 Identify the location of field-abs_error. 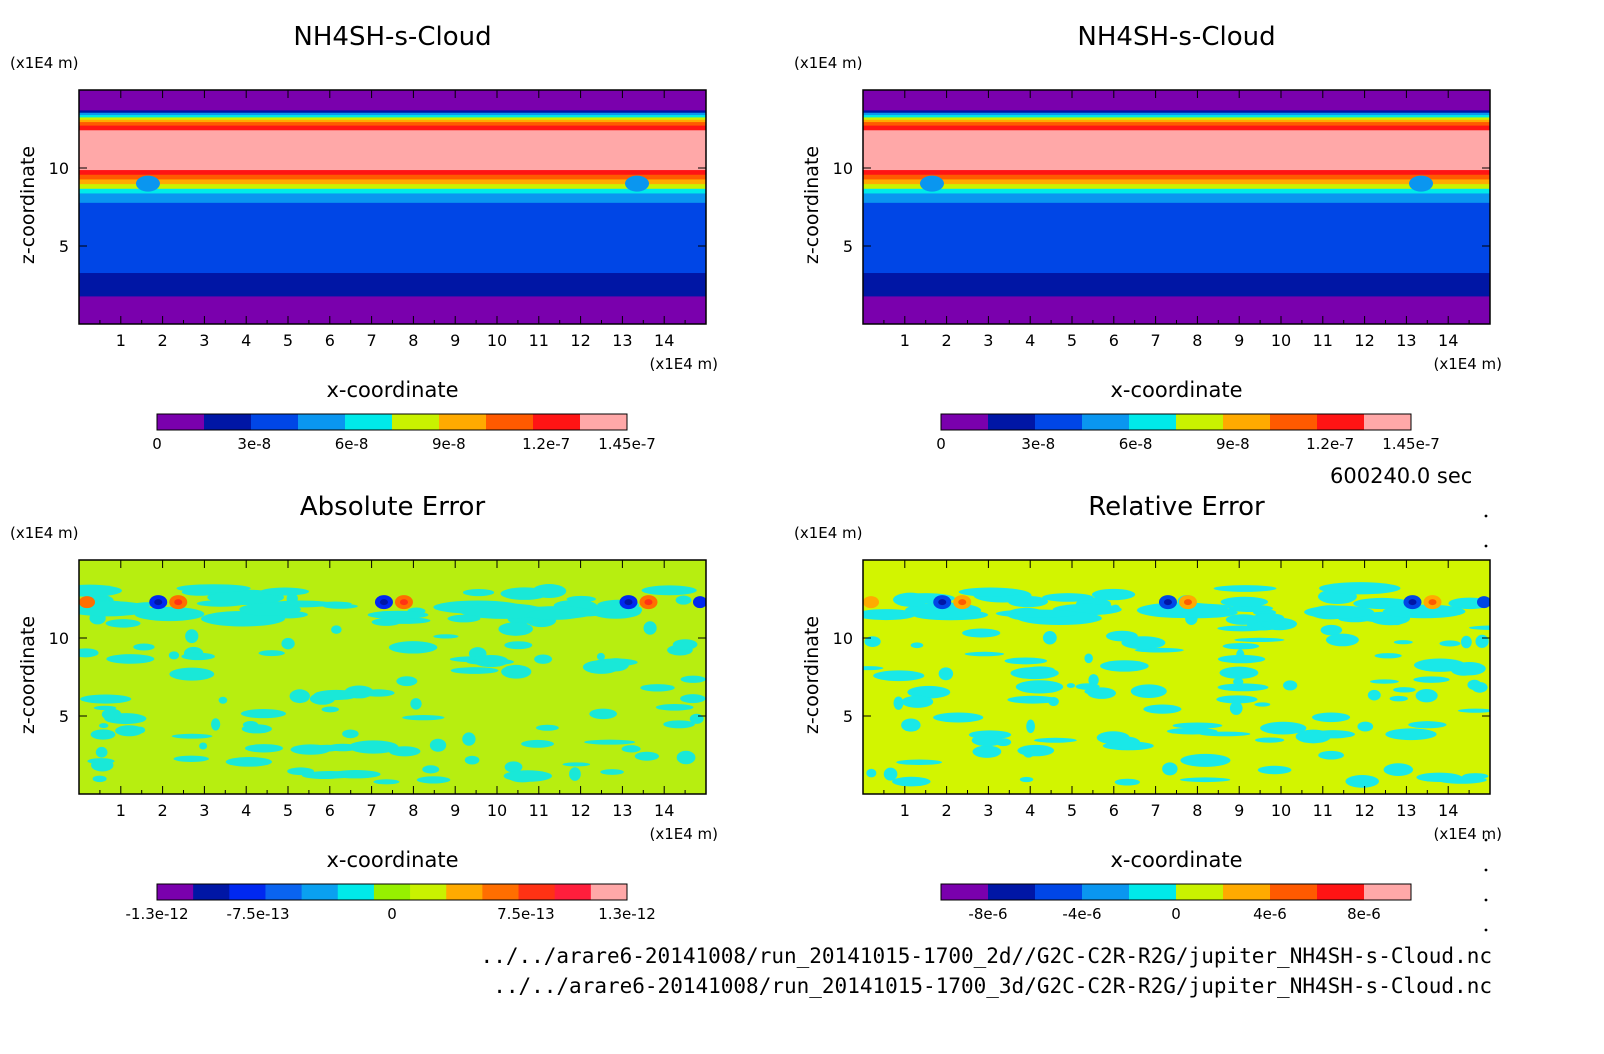
(392, 677).